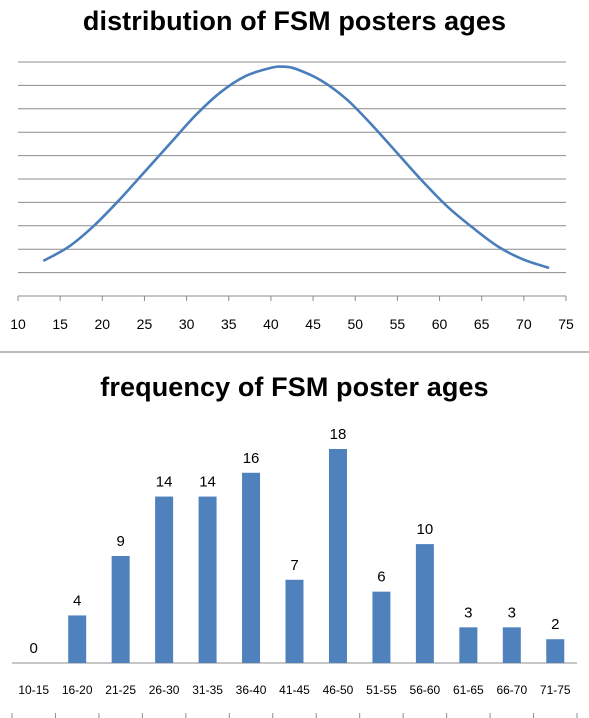 The image size is (589, 718). What do you see at coordinates (120, 690) in the screenshot?
I see `category-label: 21-25` at bounding box center [120, 690].